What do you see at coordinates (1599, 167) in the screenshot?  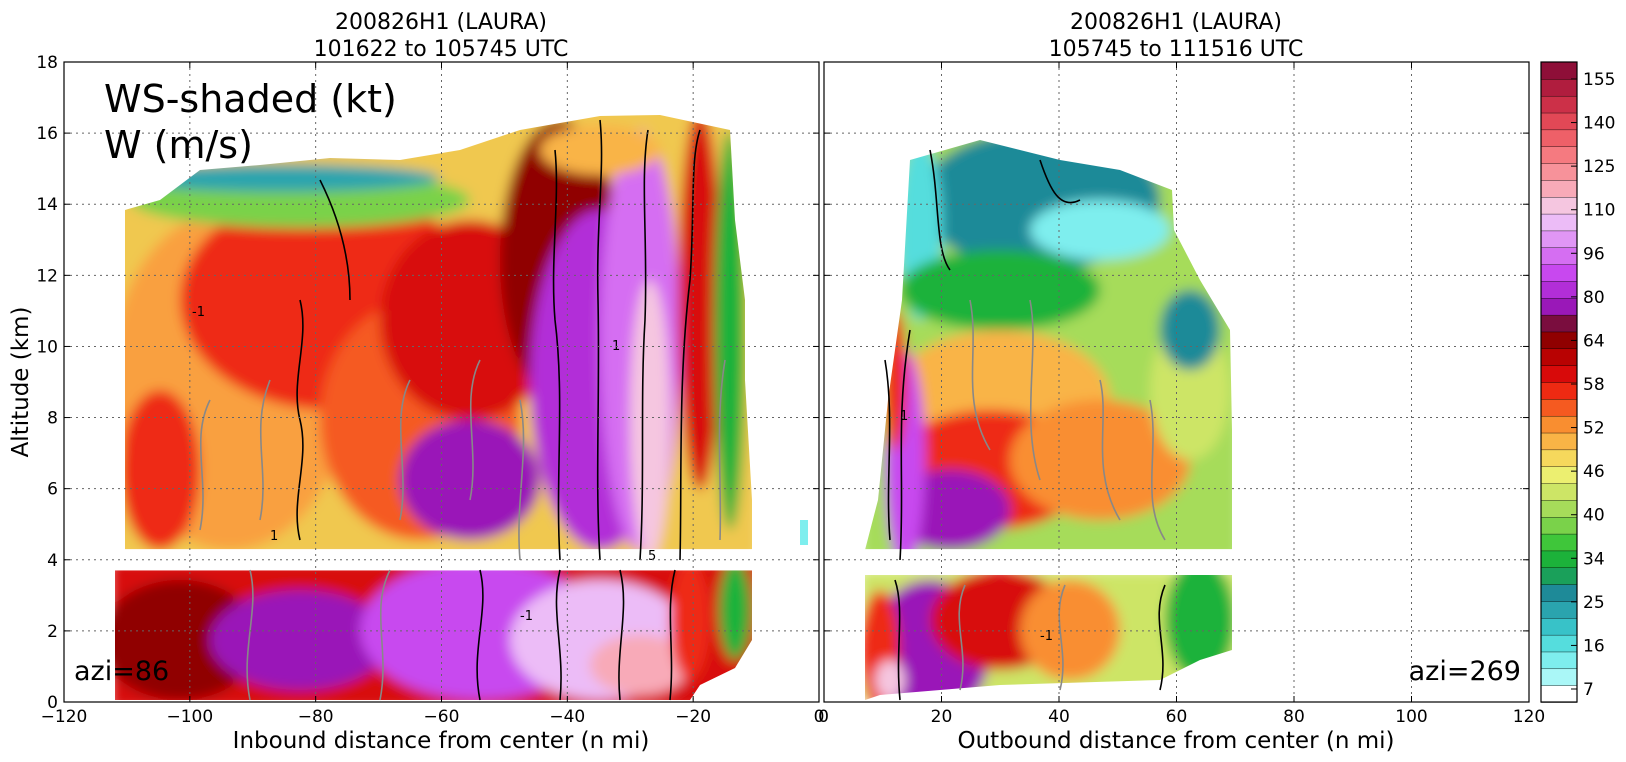 I see `colorbar-tick-label: 125` at bounding box center [1599, 167].